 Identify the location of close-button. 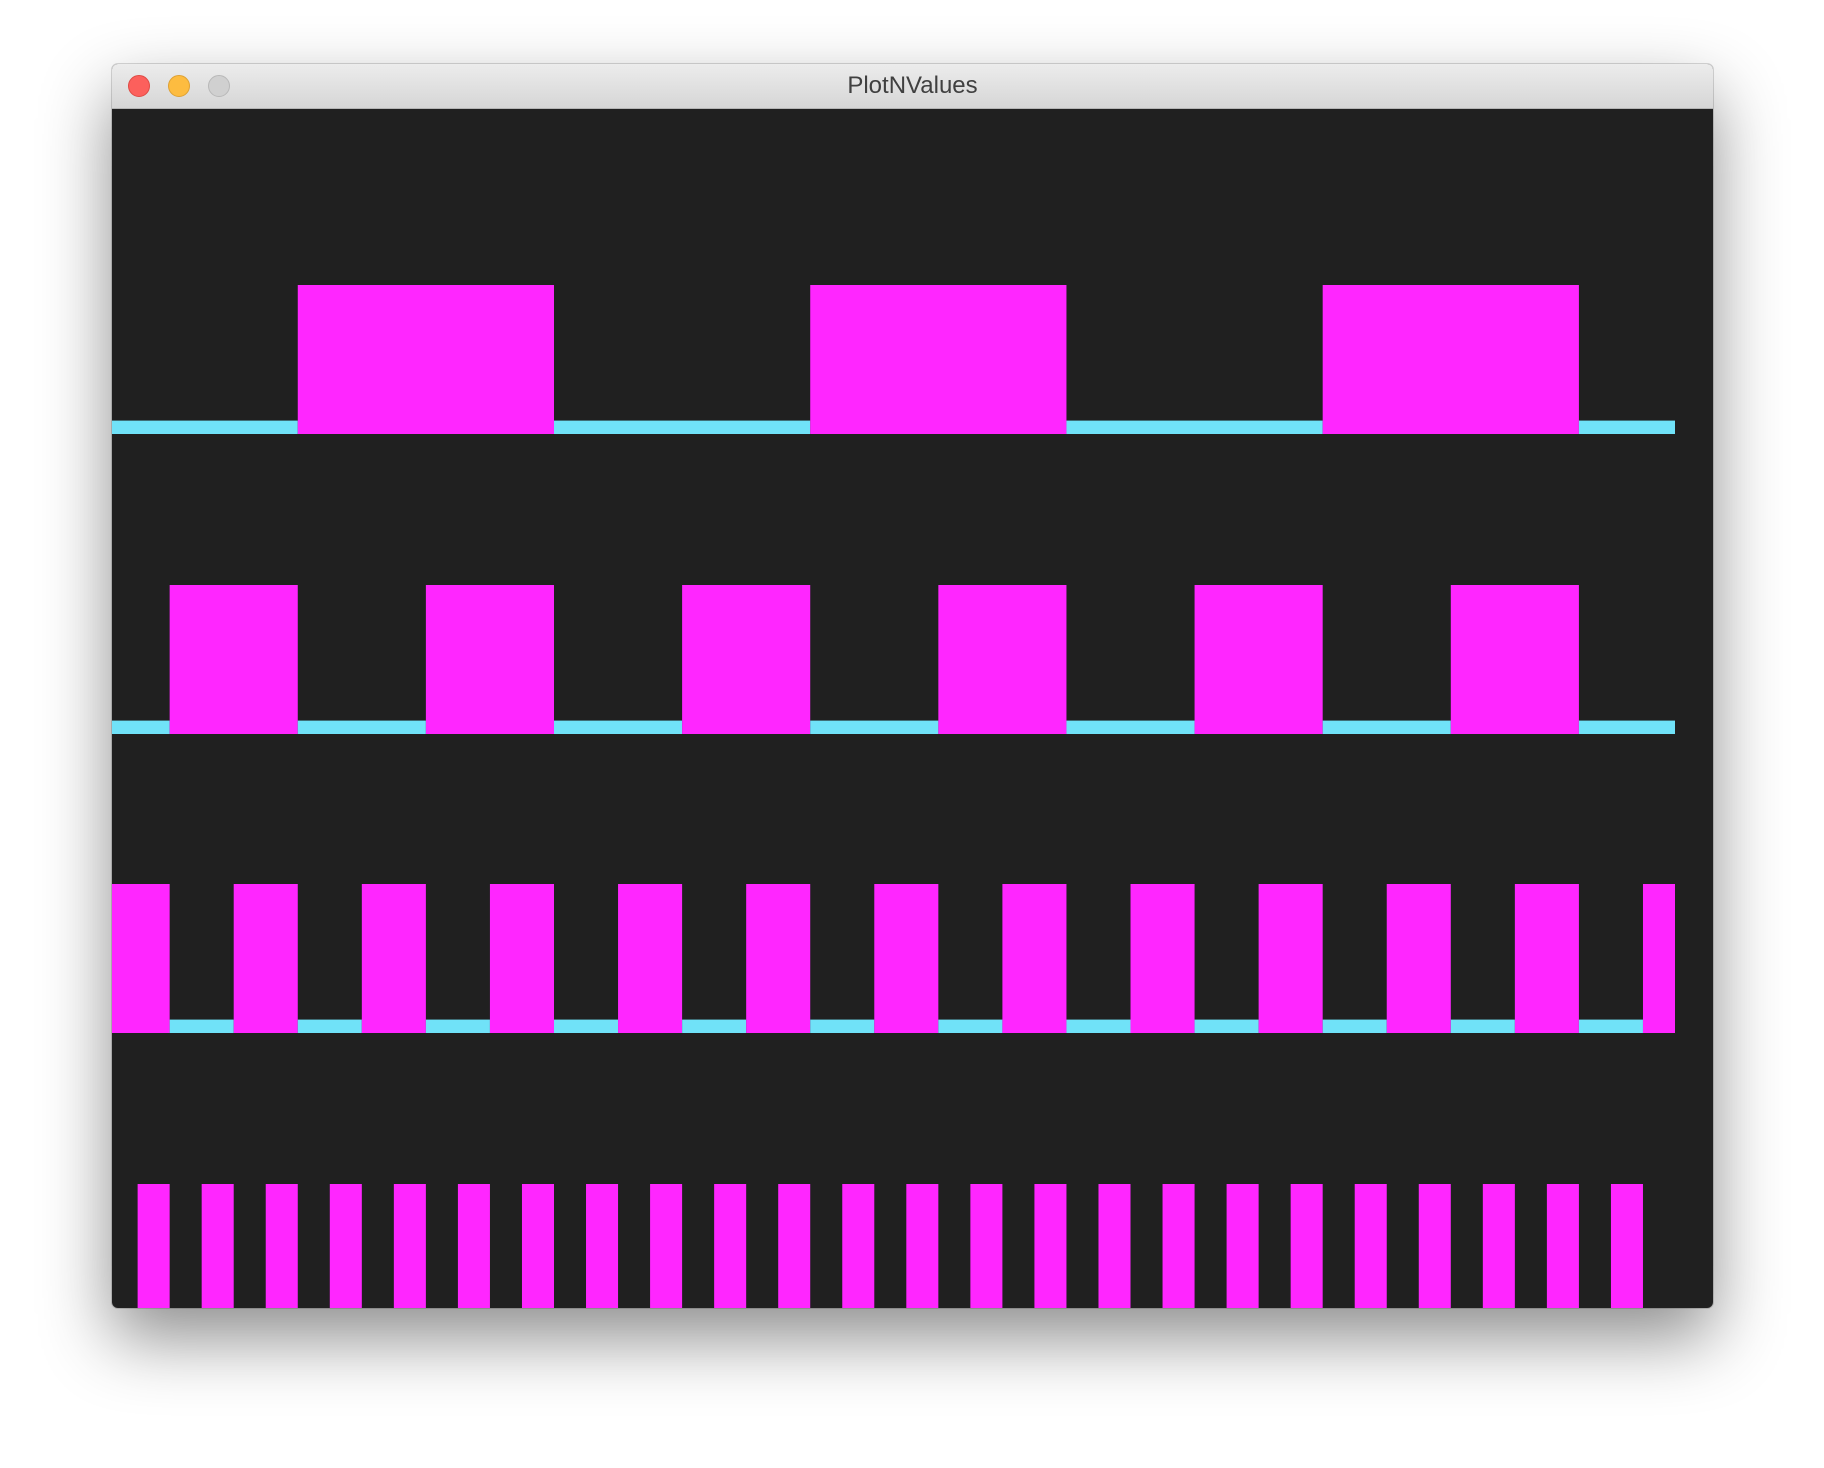
(139, 86).